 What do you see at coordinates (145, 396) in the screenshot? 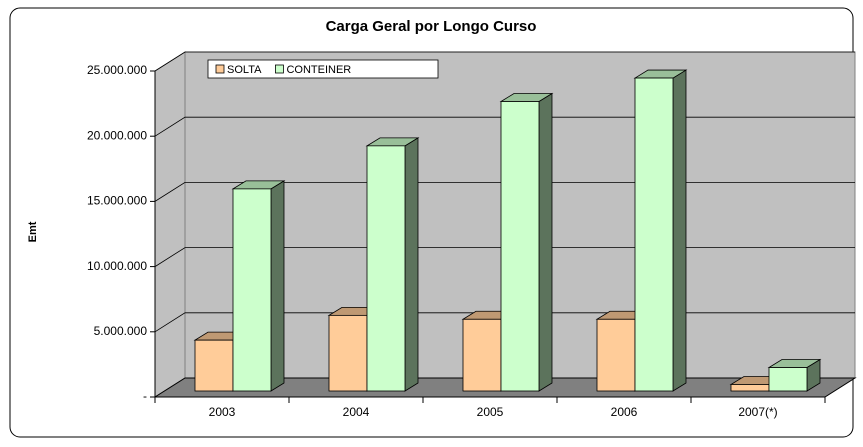
I see `y-tick-label: -` at bounding box center [145, 396].